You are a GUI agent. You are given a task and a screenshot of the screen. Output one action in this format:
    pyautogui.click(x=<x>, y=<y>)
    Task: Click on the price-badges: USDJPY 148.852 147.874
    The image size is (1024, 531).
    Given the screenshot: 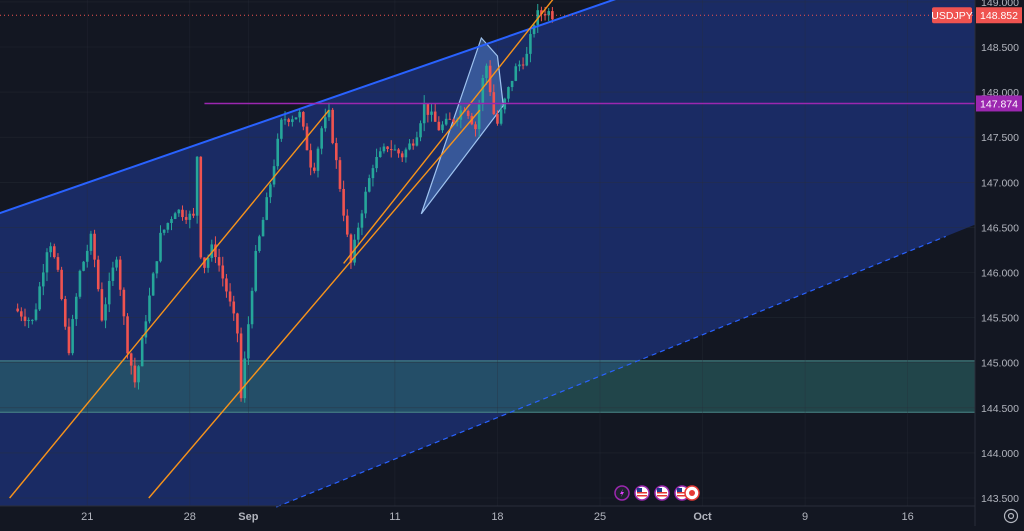 What is the action you would take?
    pyautogui.click(x=976, y=59)
    